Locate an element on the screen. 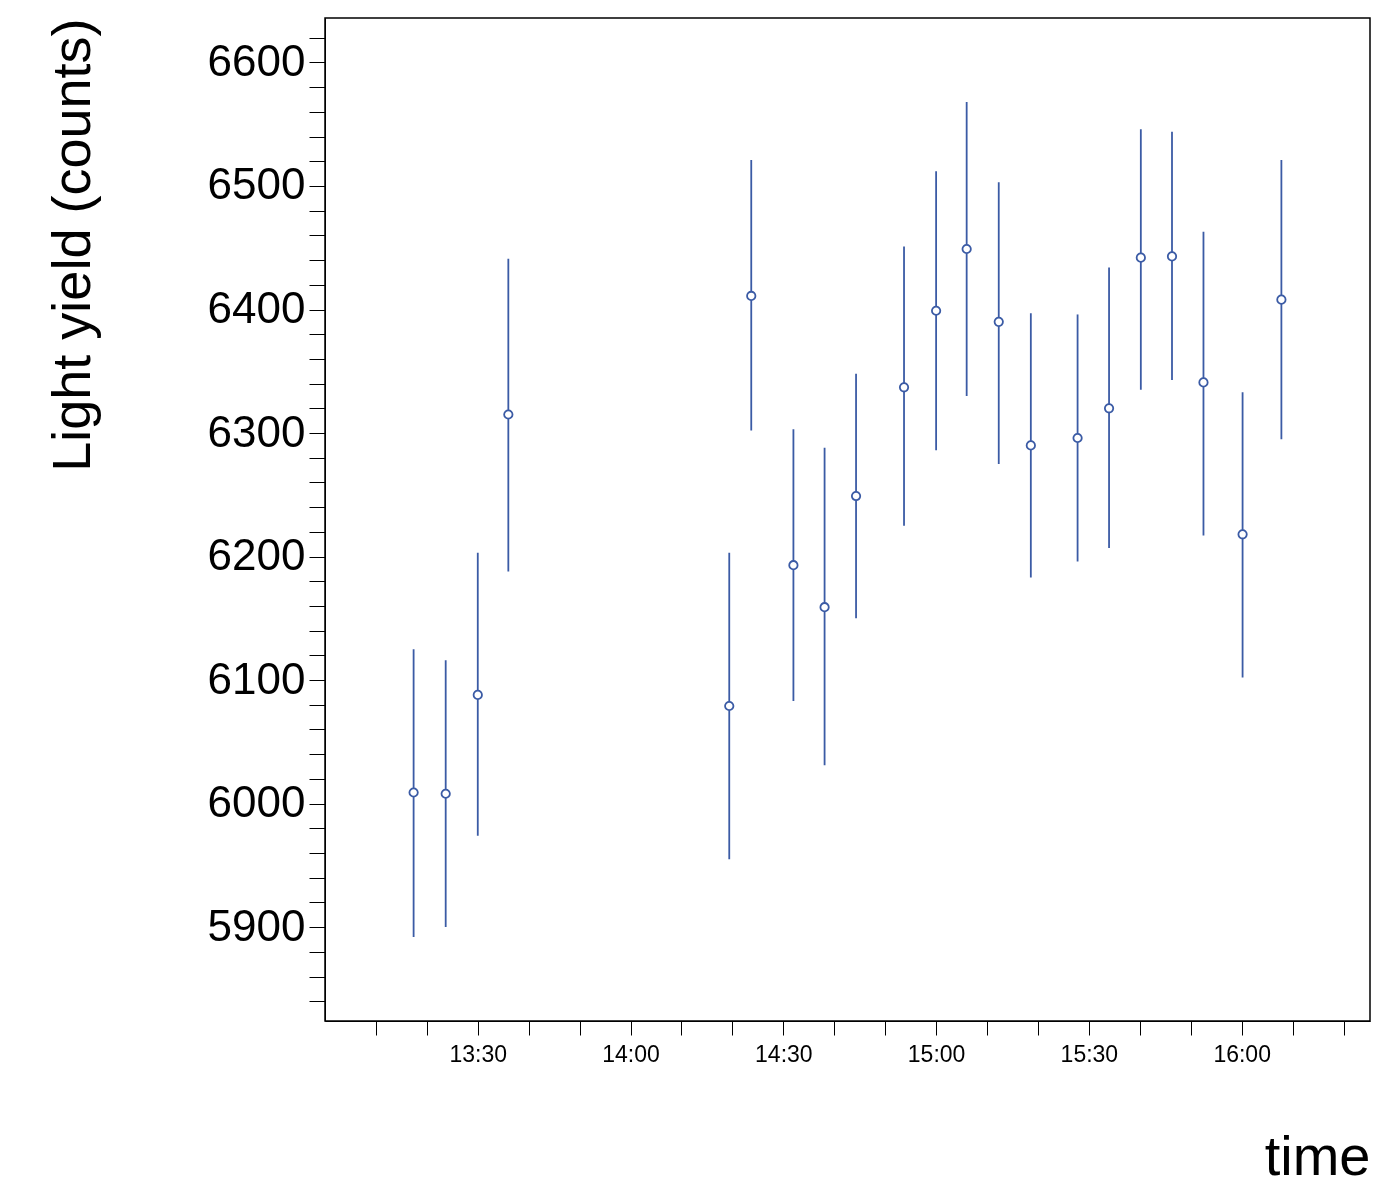 The height and width of the screenshot is (1194, 1374). x-axis-title: time is located at coordinates (1317, 1155).